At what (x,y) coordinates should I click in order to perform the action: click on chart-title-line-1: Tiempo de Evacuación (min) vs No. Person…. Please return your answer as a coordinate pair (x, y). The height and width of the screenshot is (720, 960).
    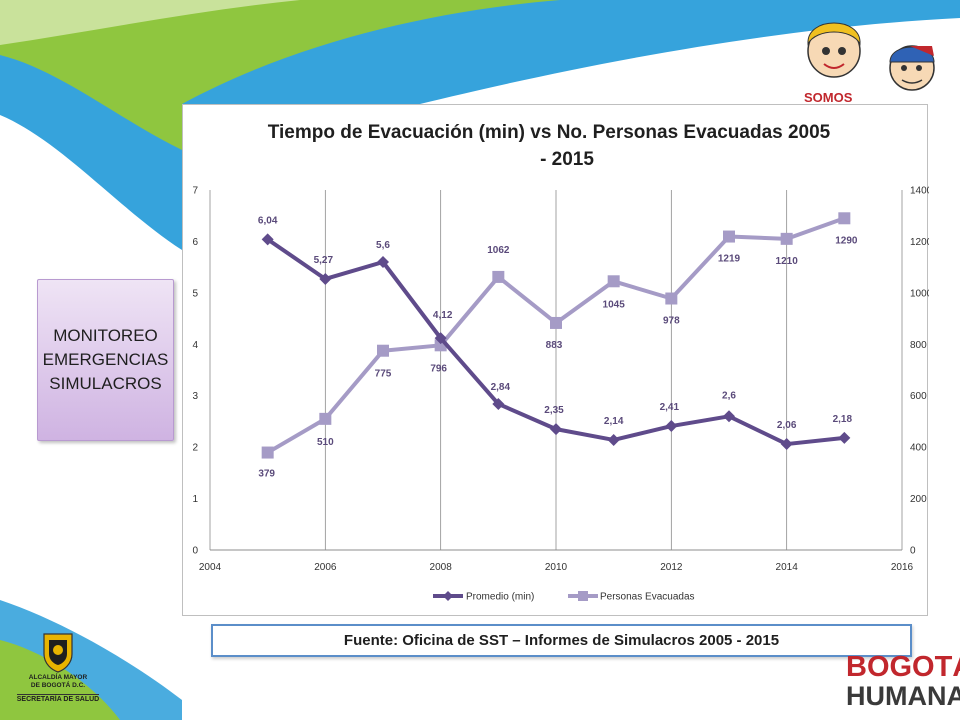
    Looking at the image, I should click on (549, 132).